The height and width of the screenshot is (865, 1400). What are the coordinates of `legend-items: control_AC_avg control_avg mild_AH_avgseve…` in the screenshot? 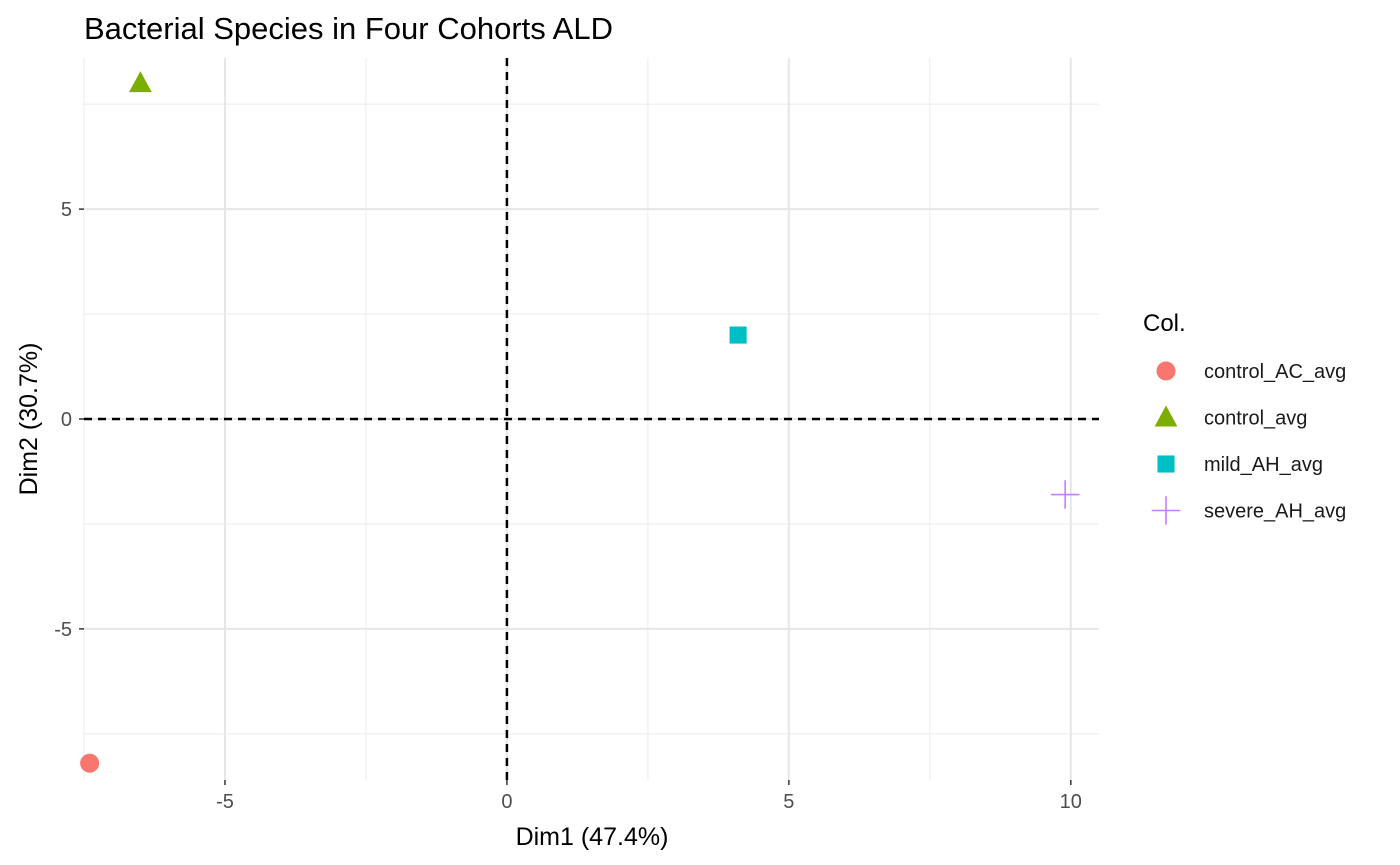 It's located at (1248, 443).